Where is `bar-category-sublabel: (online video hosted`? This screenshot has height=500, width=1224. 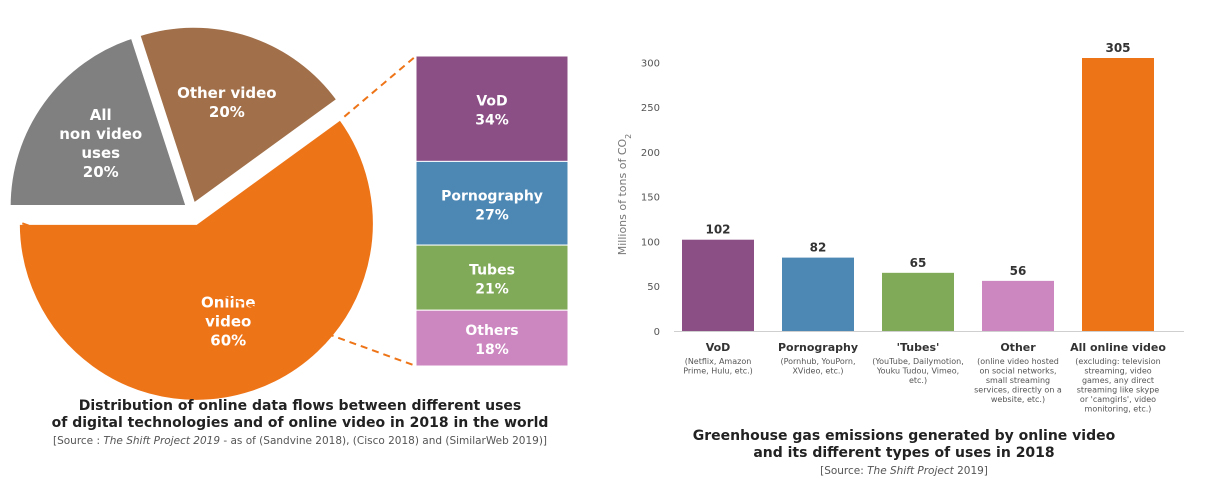
bar-category-sublabel: (online video hosted is located at coordinates (1018, 361).